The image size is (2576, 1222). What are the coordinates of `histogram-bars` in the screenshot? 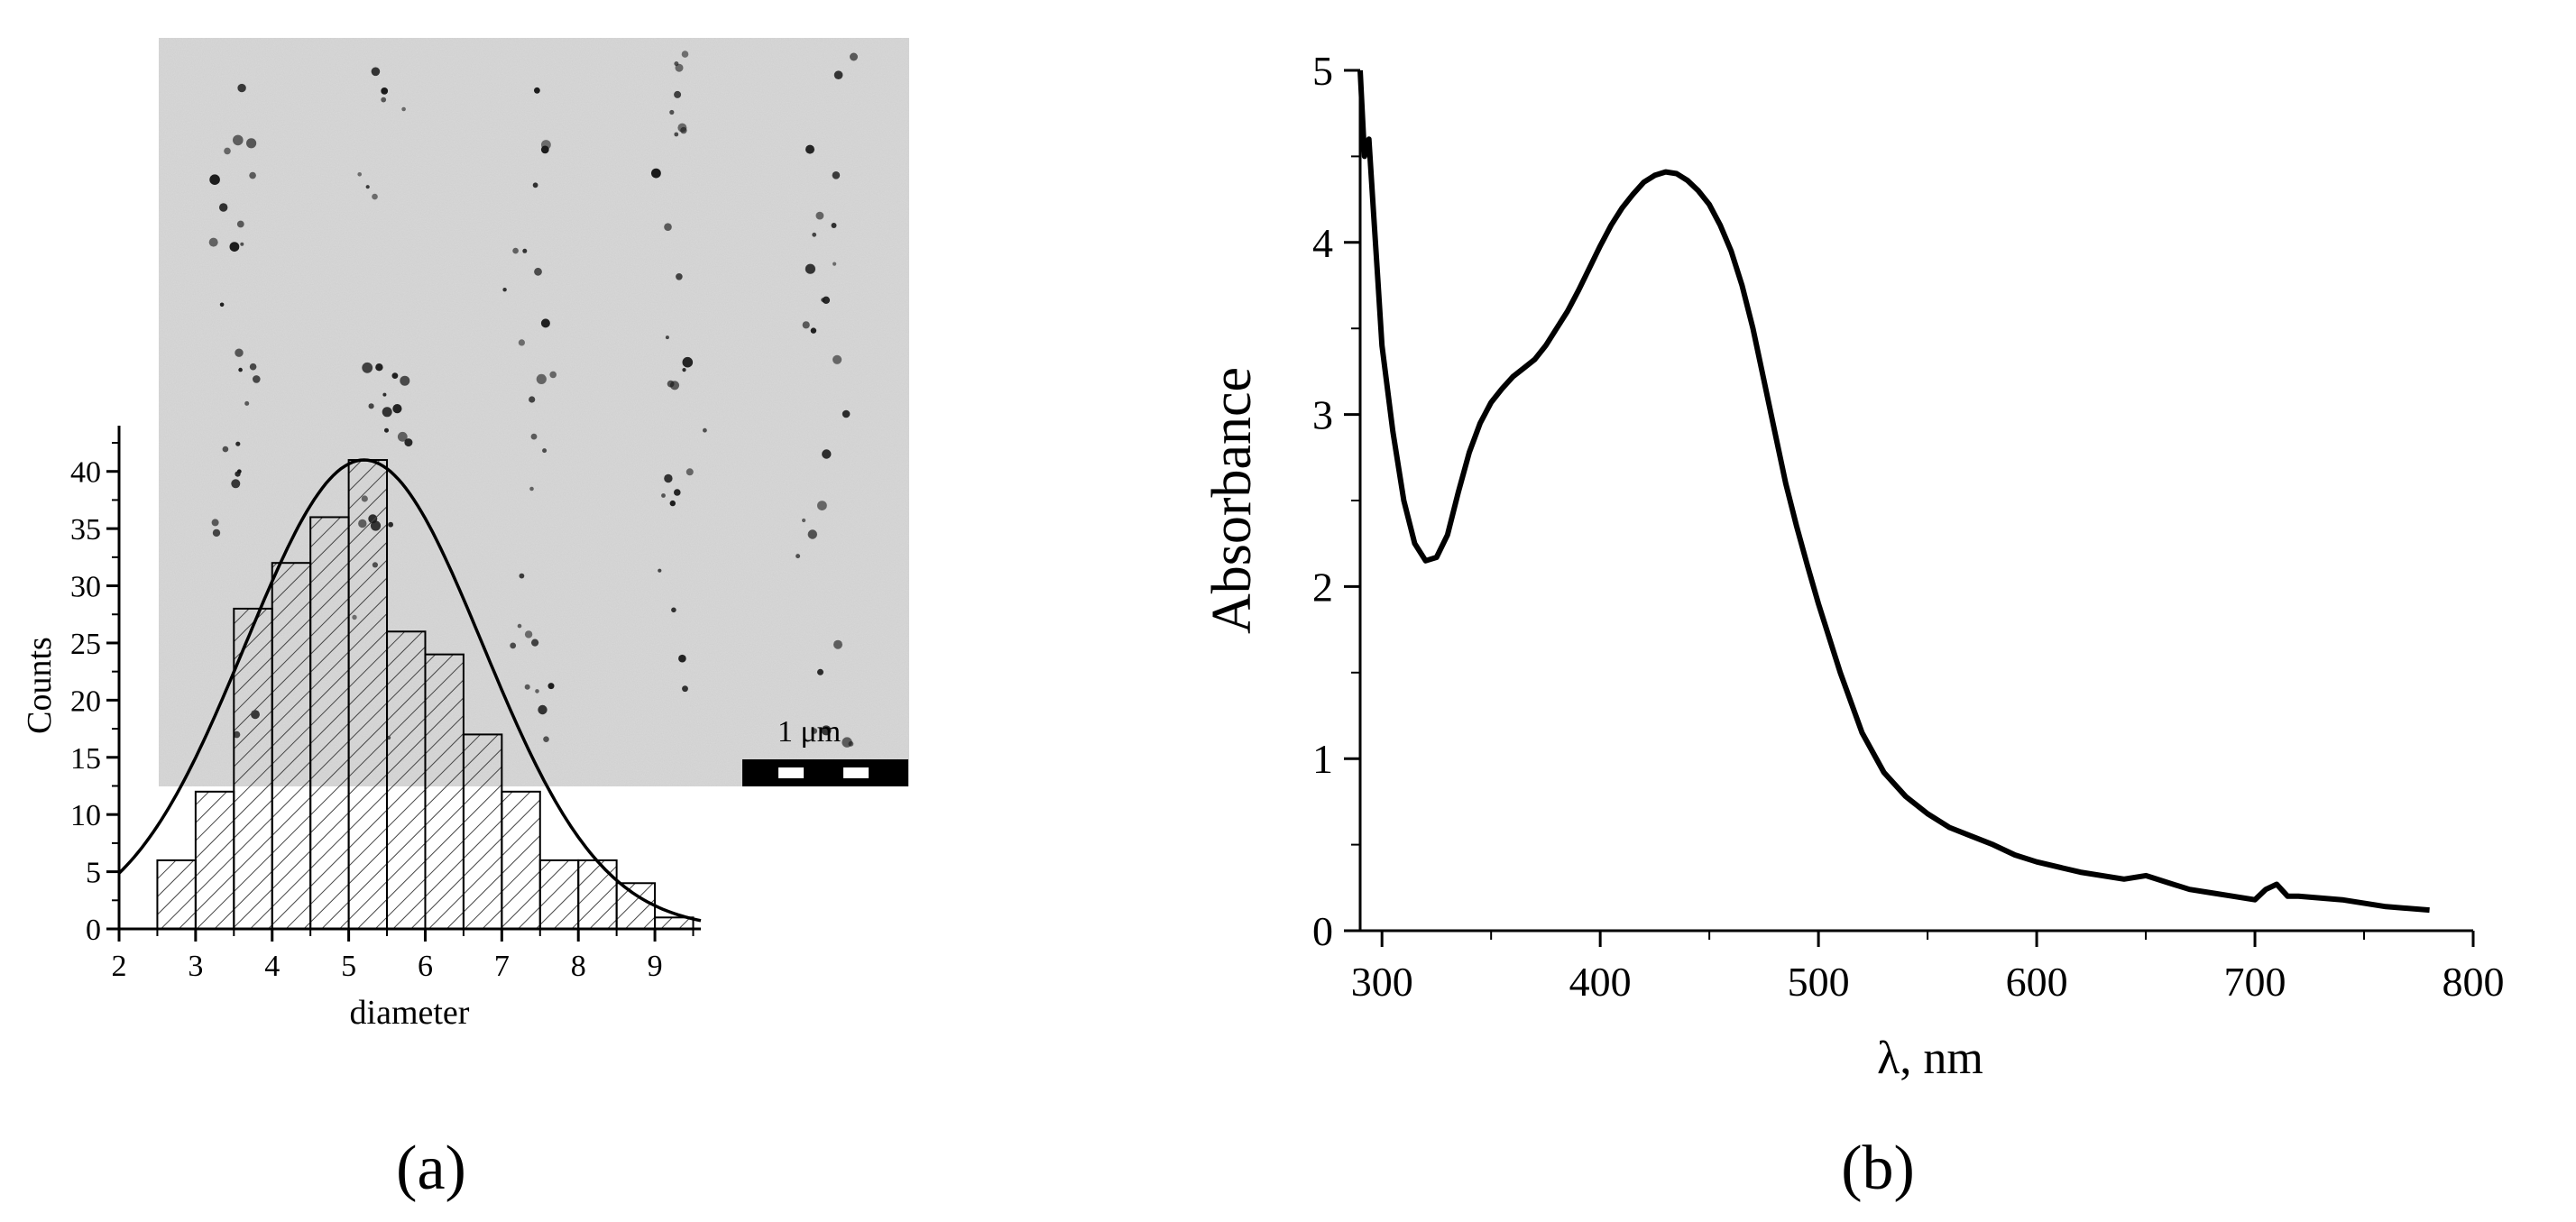 It's located at (425, 695).